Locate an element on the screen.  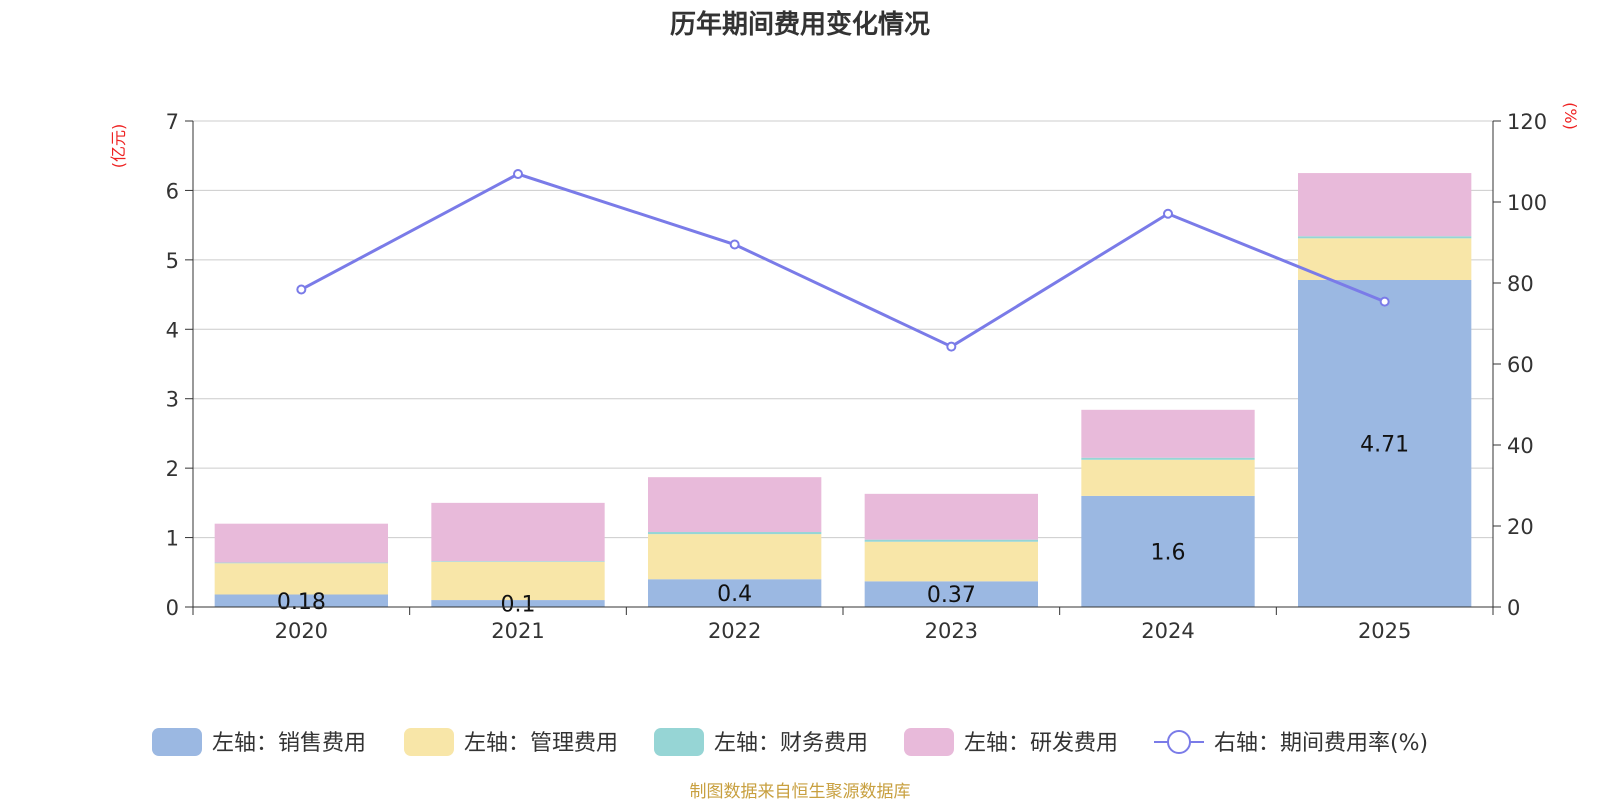
x-tick-label: 2023 is located at coordinates (951, 631).